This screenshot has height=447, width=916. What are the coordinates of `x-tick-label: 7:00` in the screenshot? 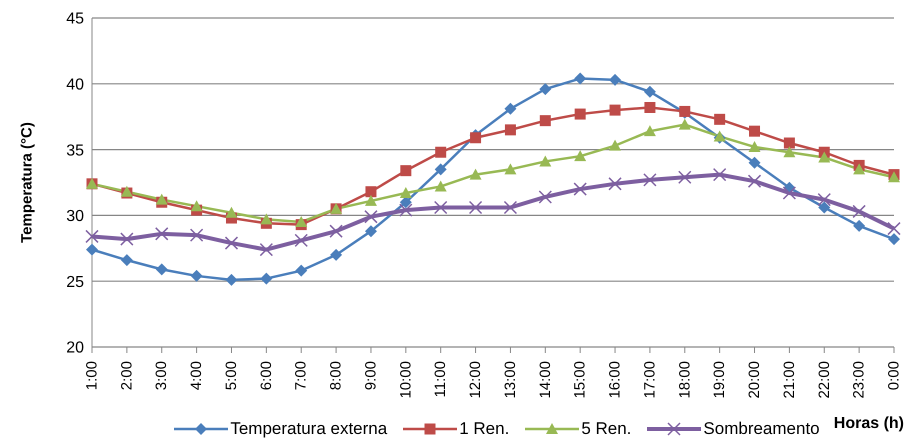 It's located at (301, 375).